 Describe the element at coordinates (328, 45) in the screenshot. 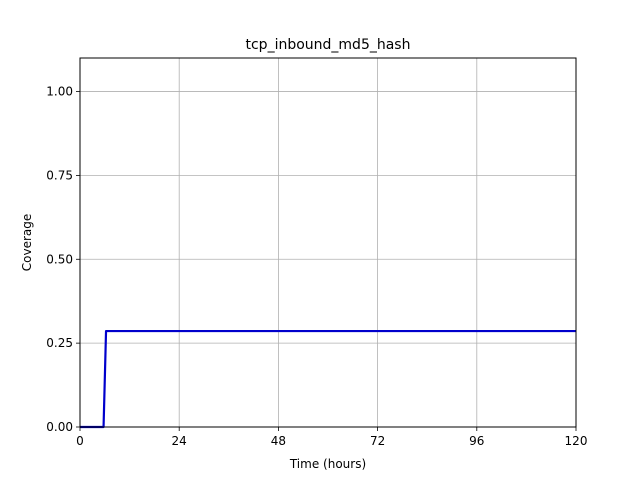

I see `chart-title: tcp_inbound_md5_hash` at that location.